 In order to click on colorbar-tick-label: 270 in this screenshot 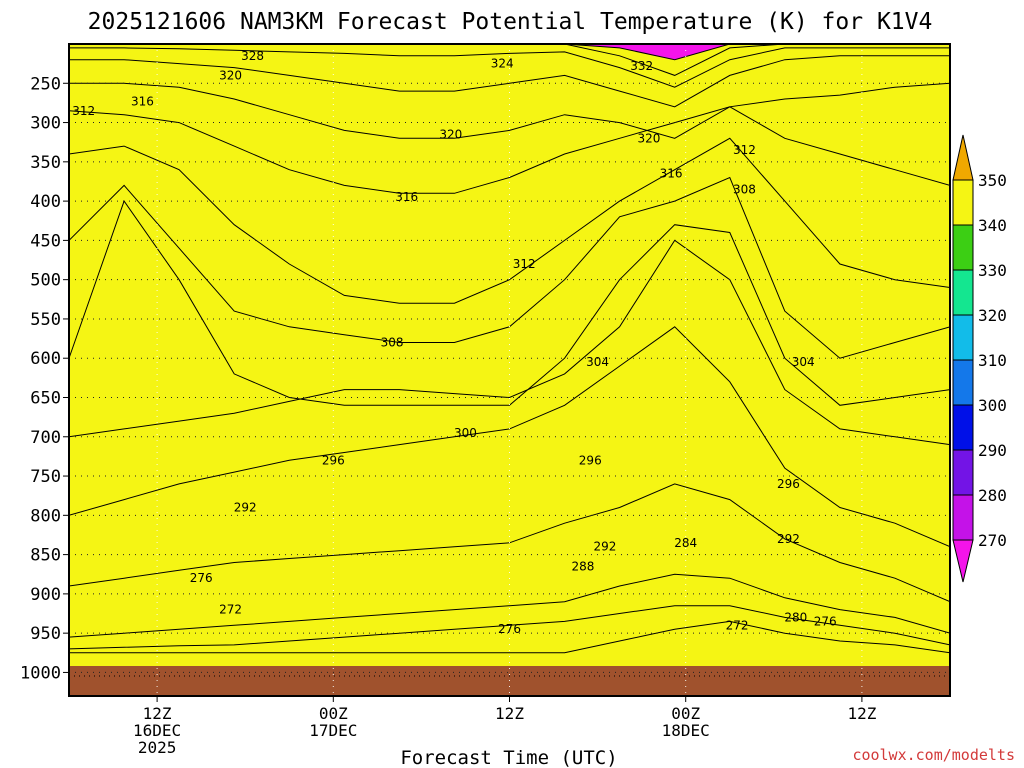, I will do `click(992, 540)`.